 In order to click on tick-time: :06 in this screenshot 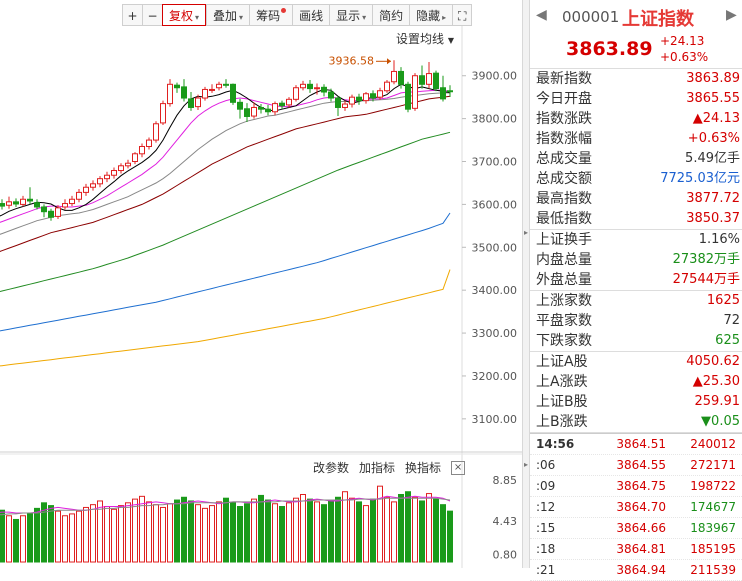, I will do `click(546, 465)`.